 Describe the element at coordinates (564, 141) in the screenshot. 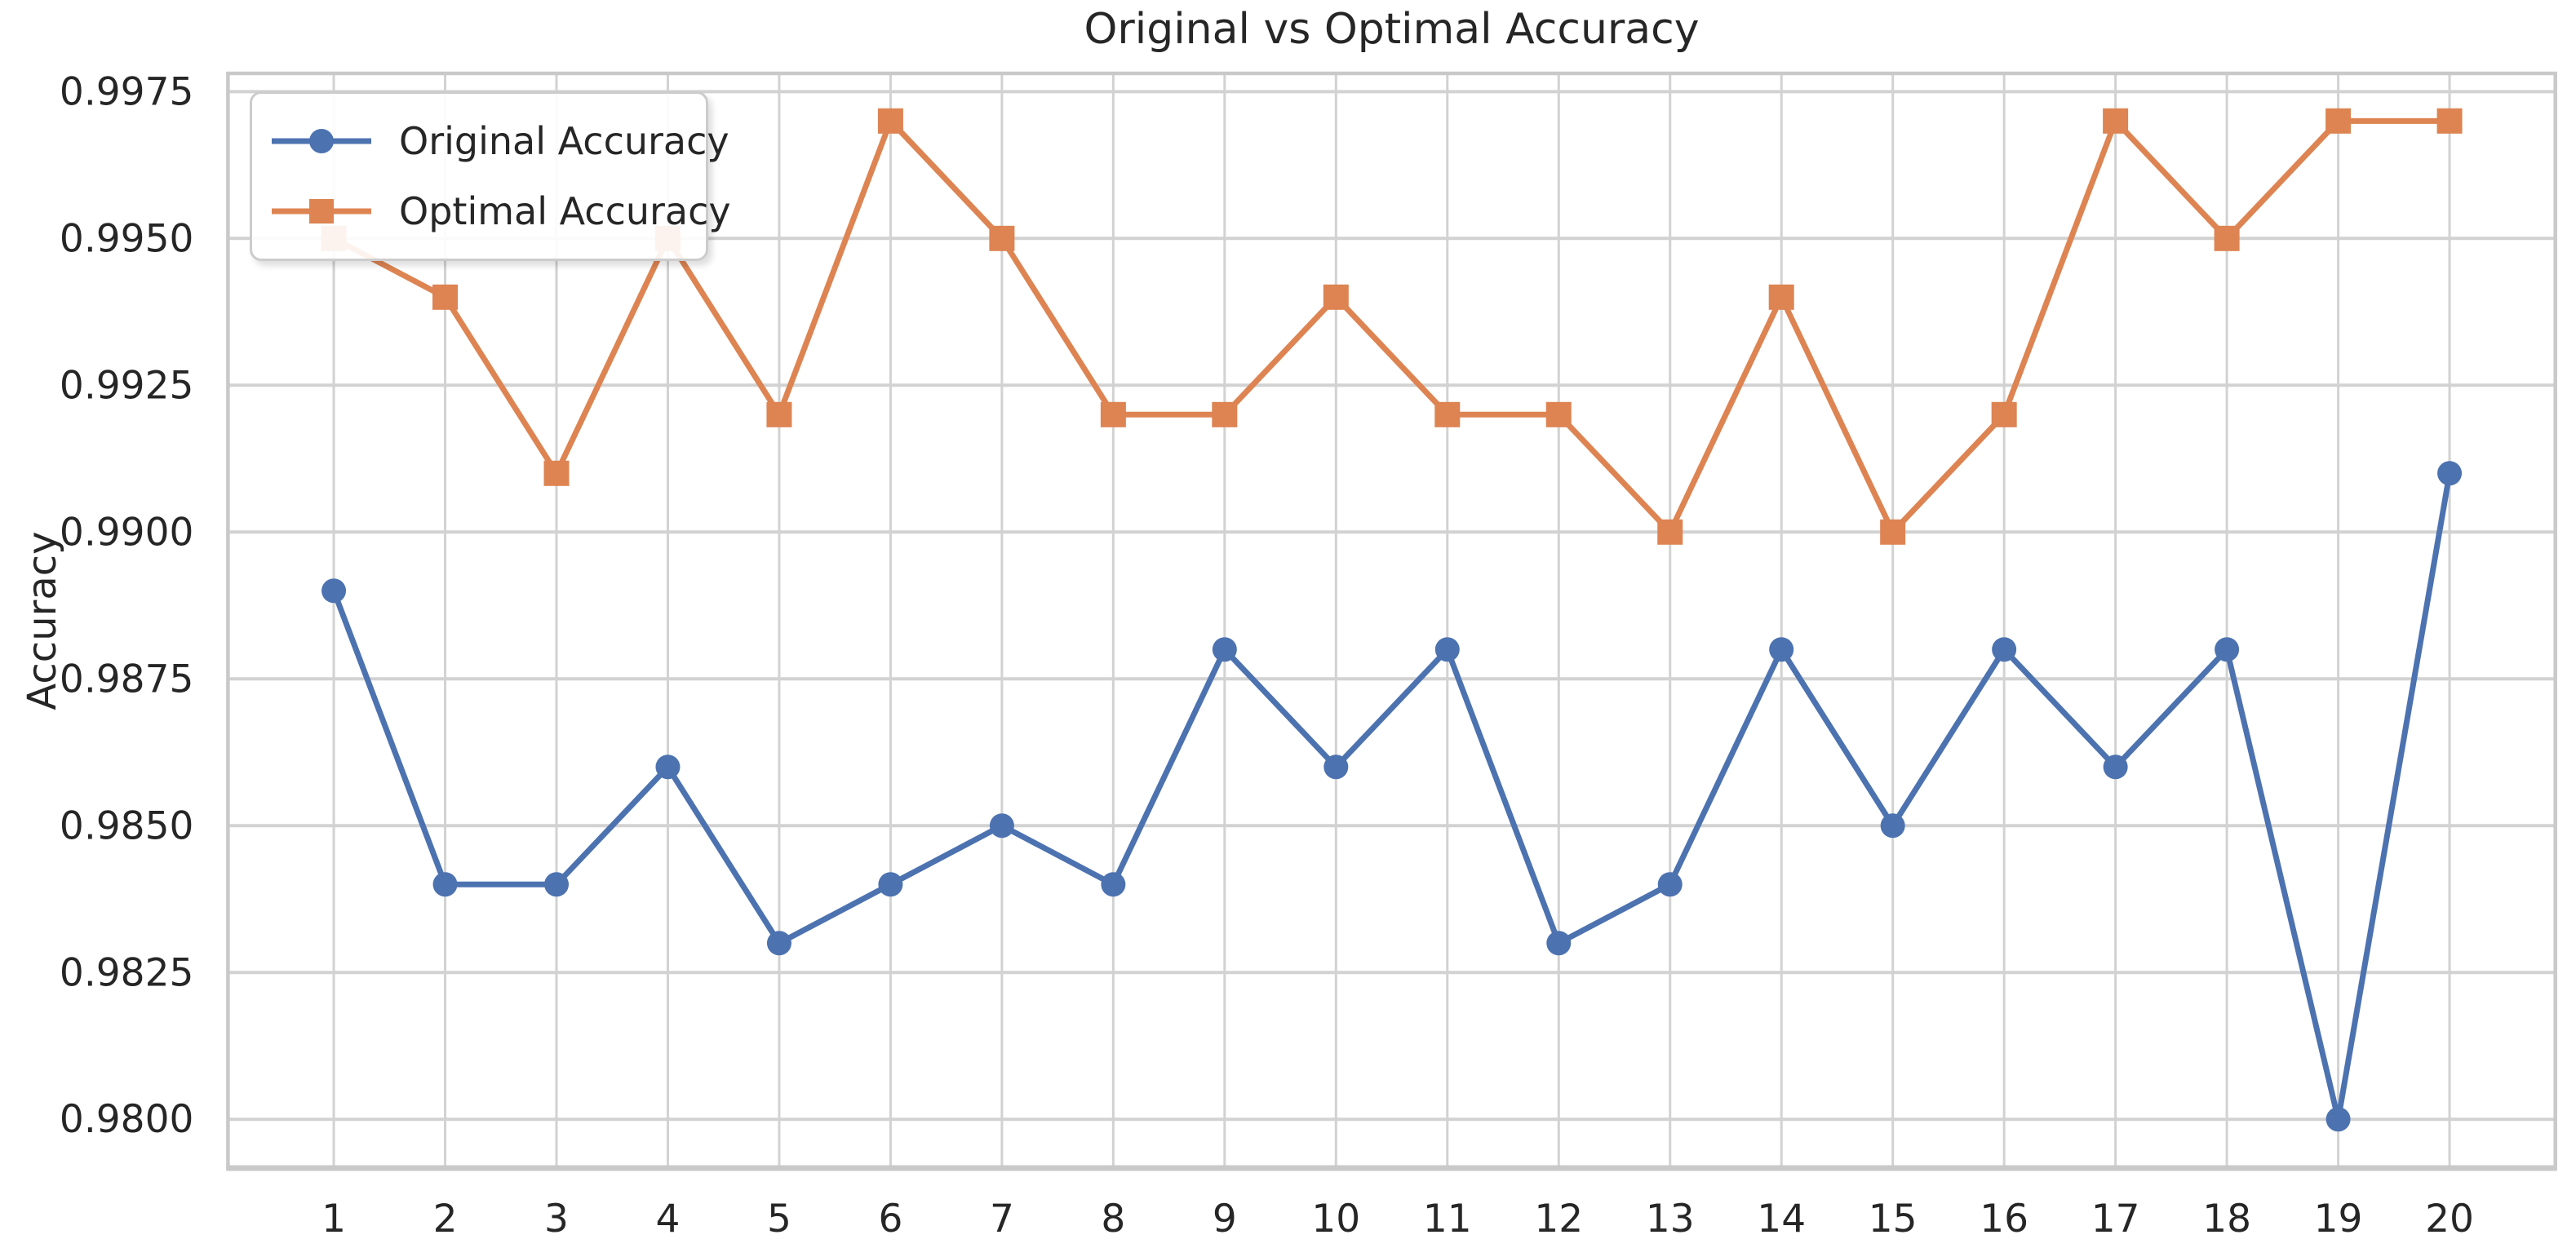

I see `legend-label-original-accuracy: Original Accuracy` at that location.